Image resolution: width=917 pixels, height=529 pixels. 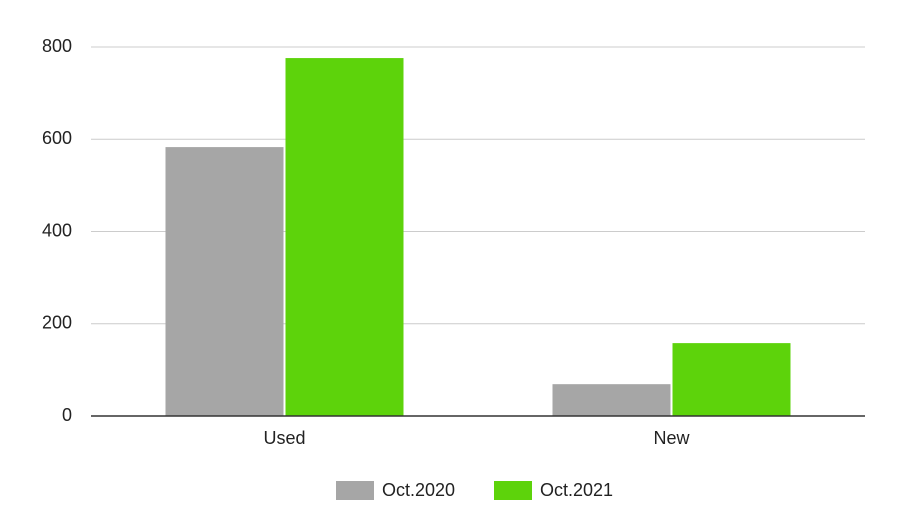 I want to click on y-tick-label: 200, so click(x=57, y=323).